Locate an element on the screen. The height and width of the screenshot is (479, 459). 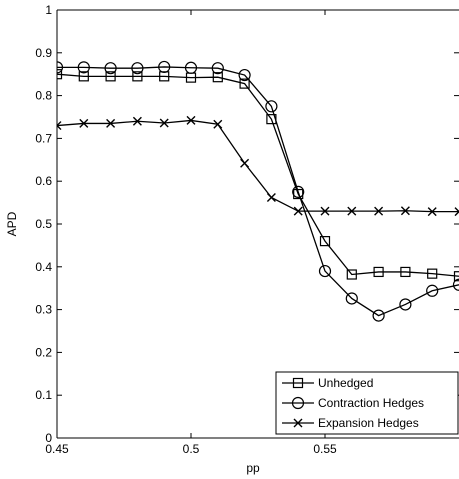
x-tick-label: 0.55 is located at coordinates (325, 449).